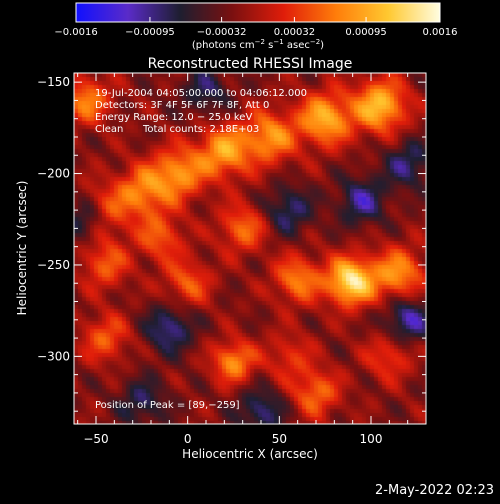 The image size is (500, 504). I want to click on y-tick-label: −150, so click(53, 82).